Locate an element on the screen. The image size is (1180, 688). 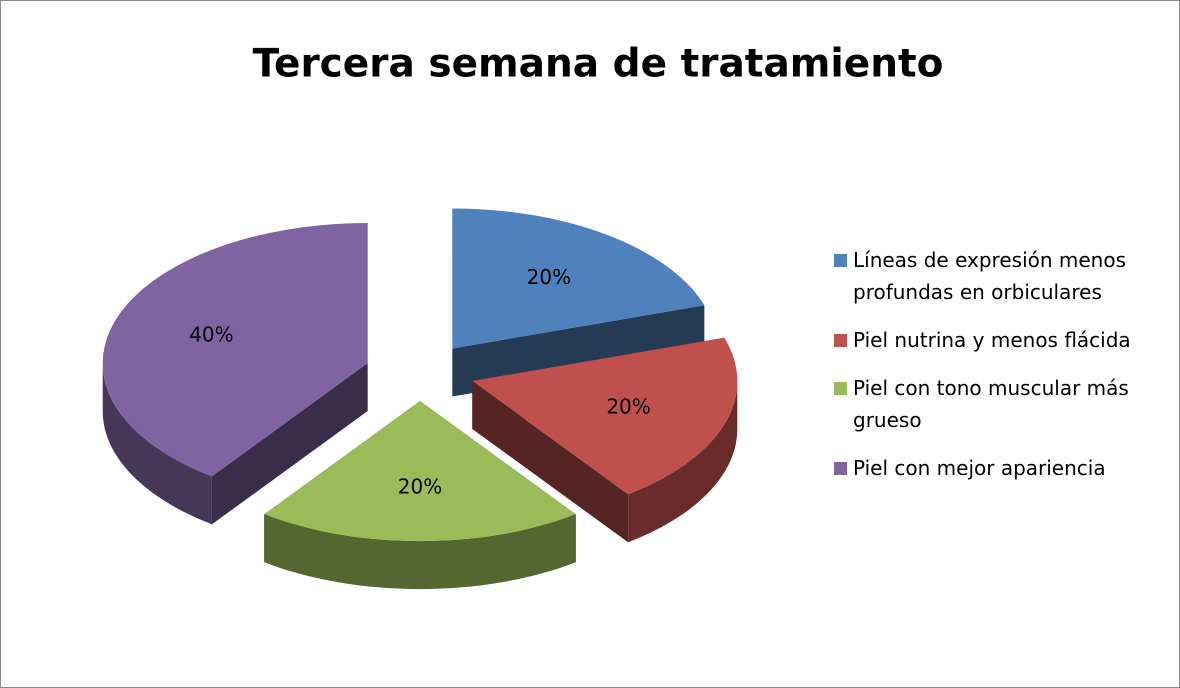
data-label: 40% is located at coordinates (211, 335).